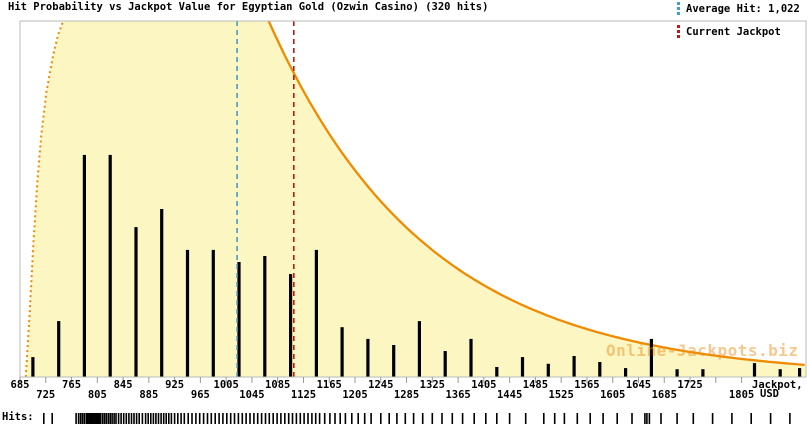 The height and width of the screenshot is (425, 810). I want to click on x-tick-label-top-row: 1565, so click(586, 385).